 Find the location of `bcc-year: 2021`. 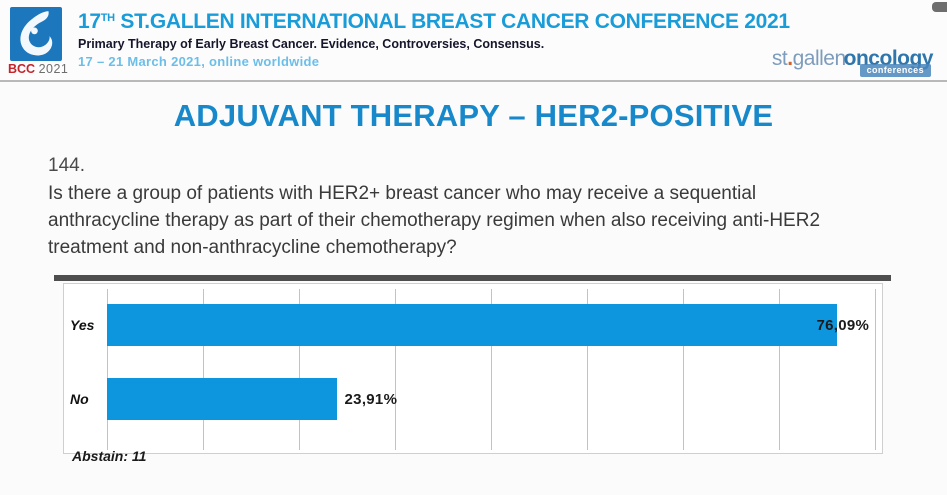

bcc-year: 2021 is located at coordinates (53, 69).